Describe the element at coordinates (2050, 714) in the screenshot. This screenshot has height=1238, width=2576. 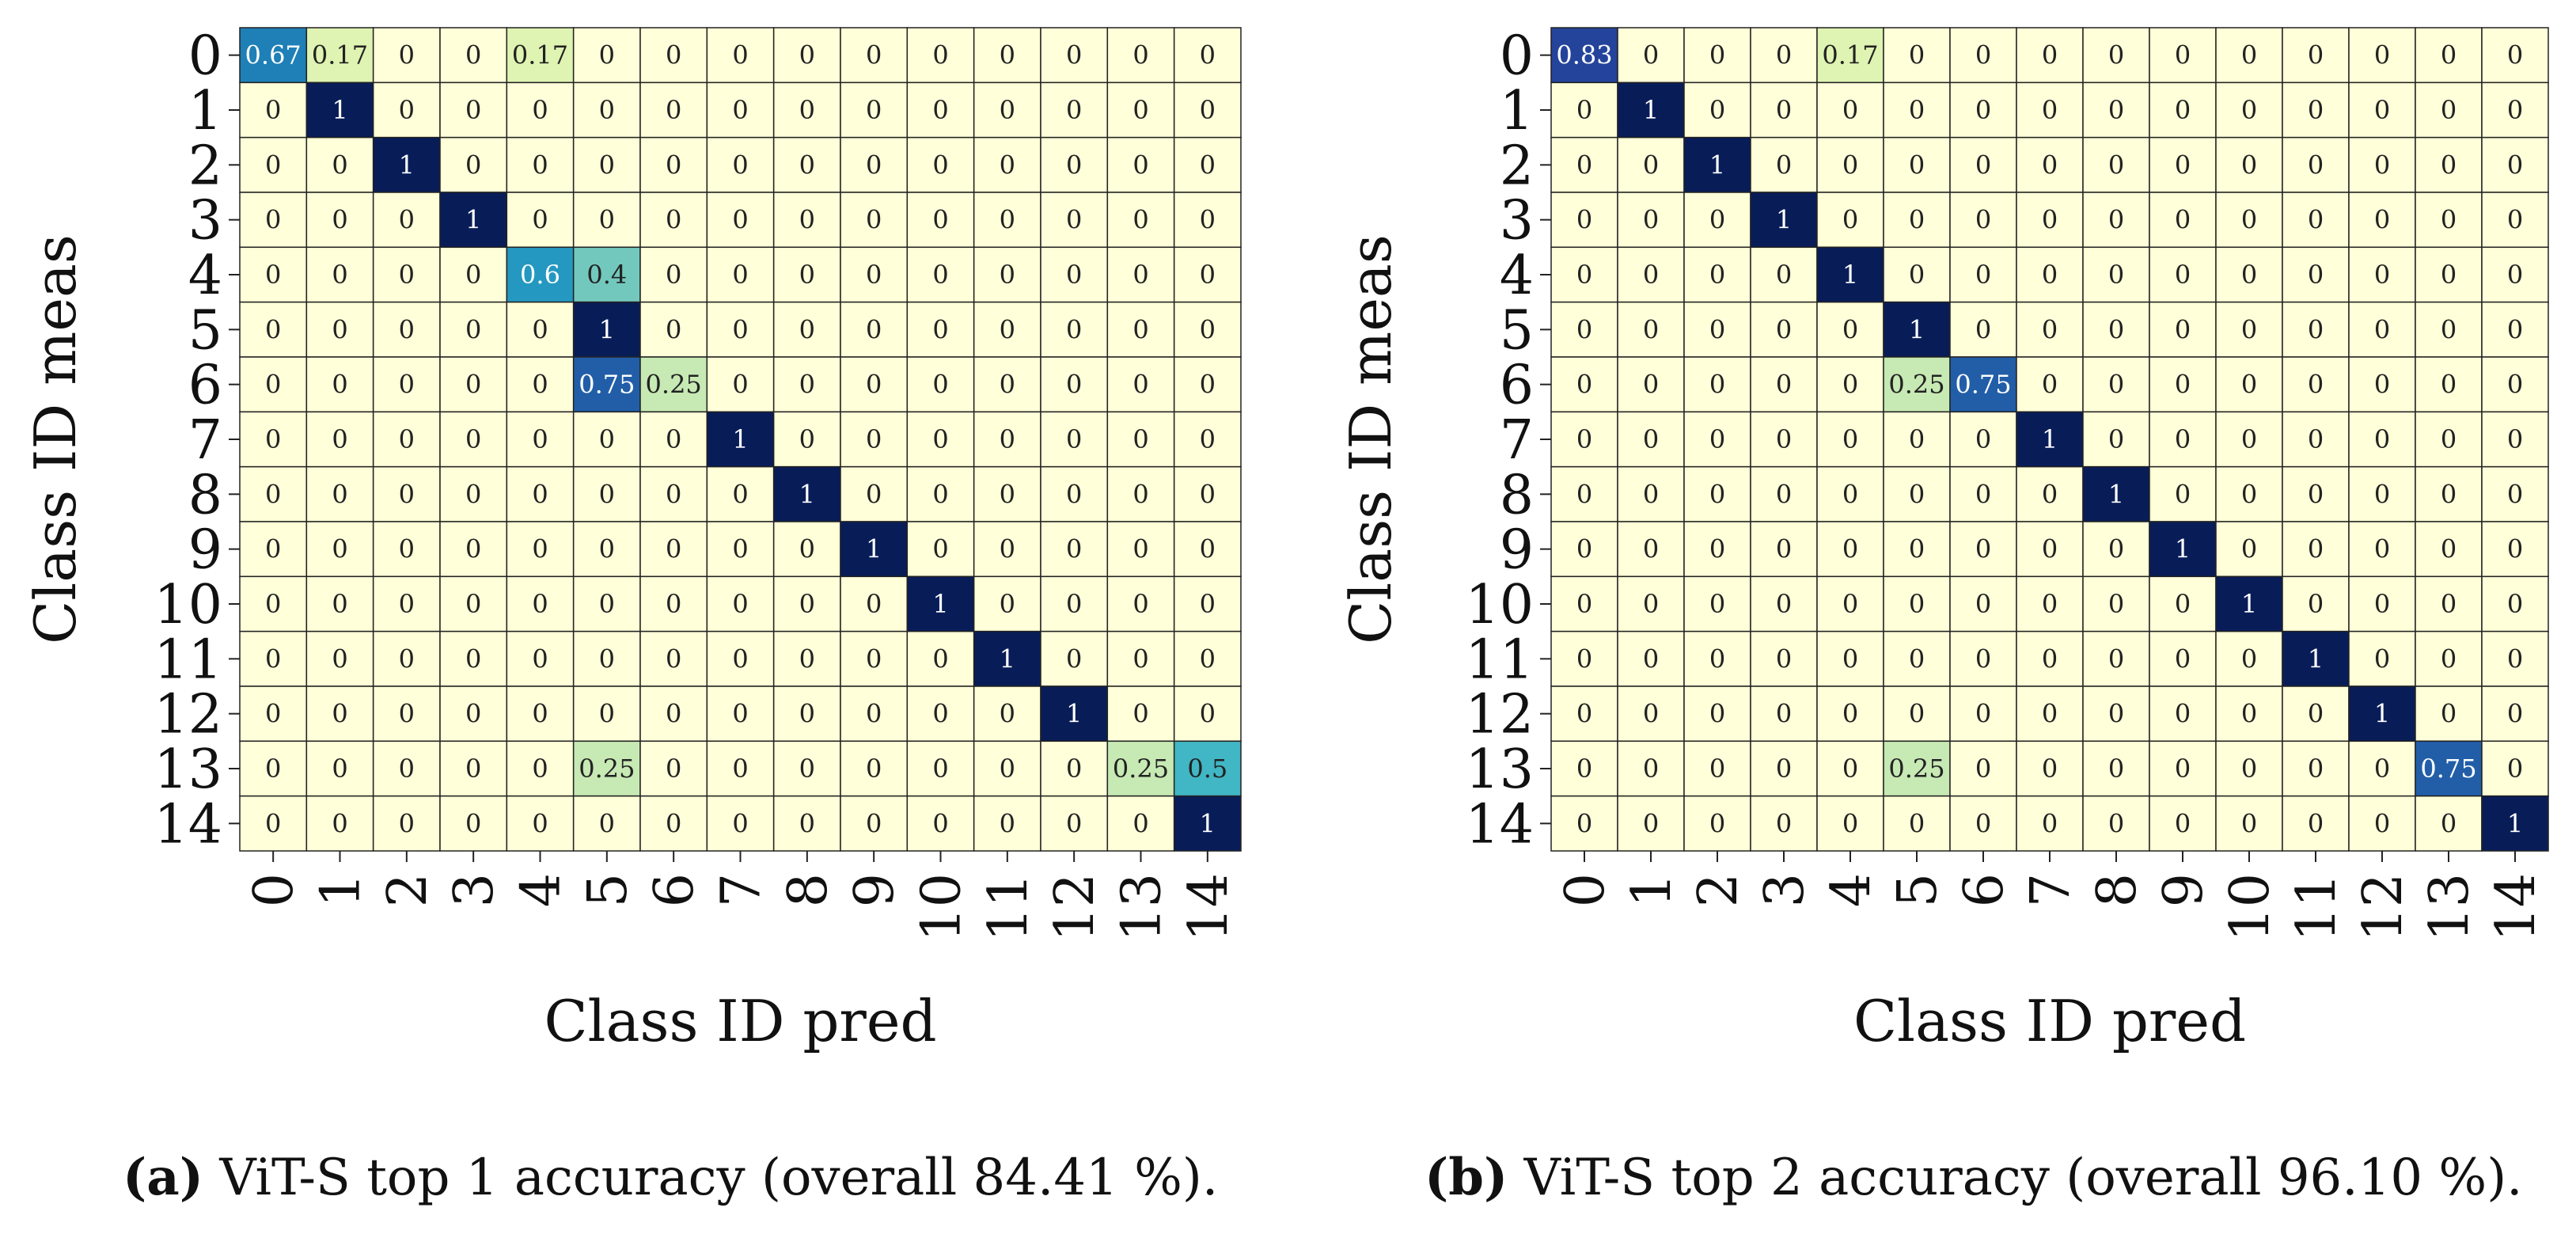
I see `cell-label-b-12-7: 0` at that location.